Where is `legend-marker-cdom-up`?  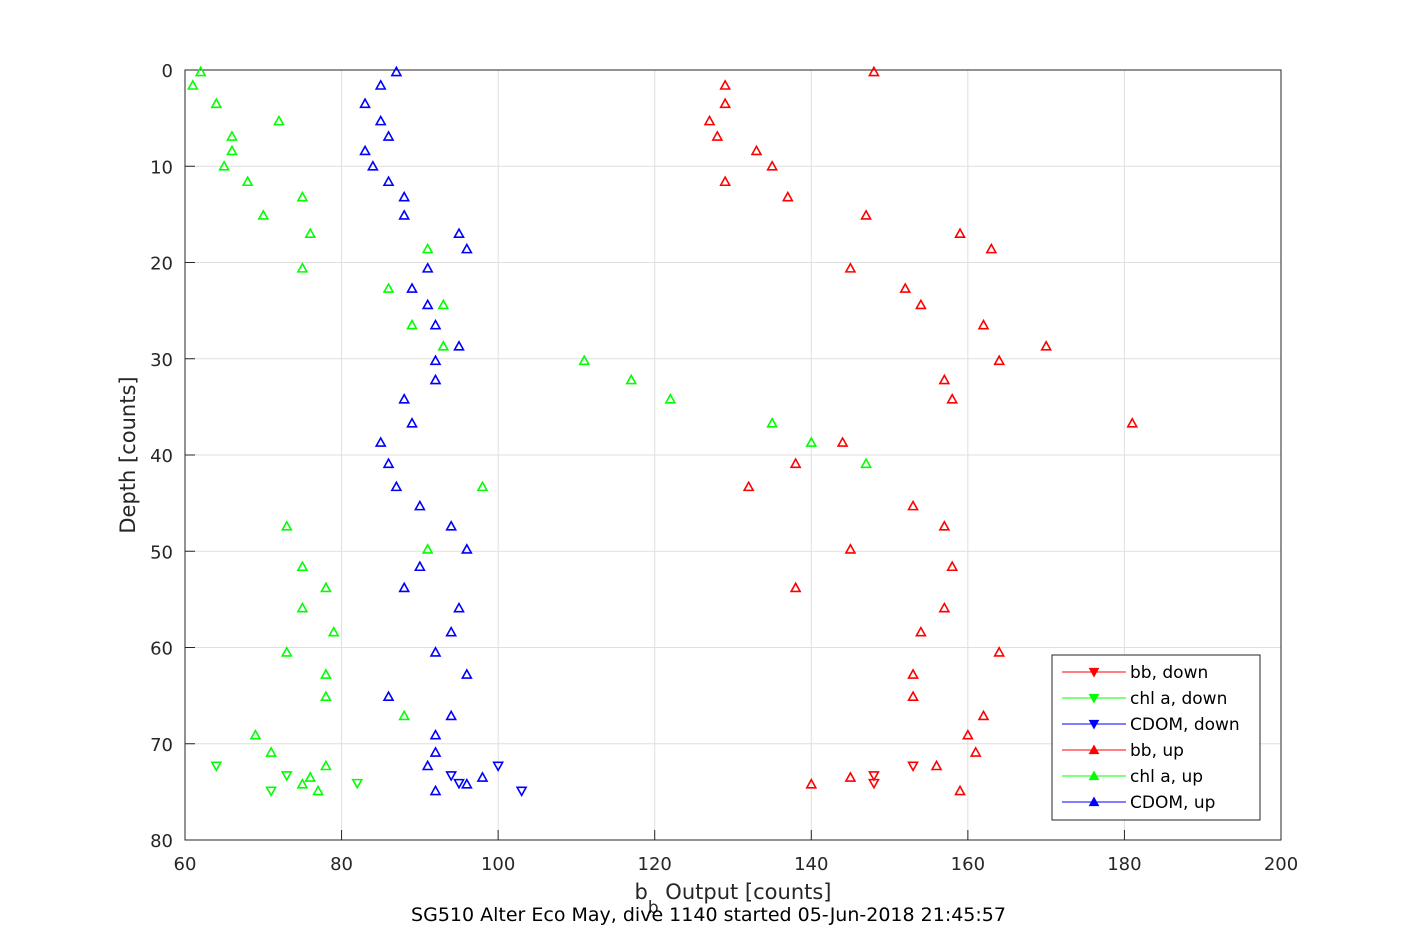 legend-marker-cdom-up is located at coordinates (1094, 801).